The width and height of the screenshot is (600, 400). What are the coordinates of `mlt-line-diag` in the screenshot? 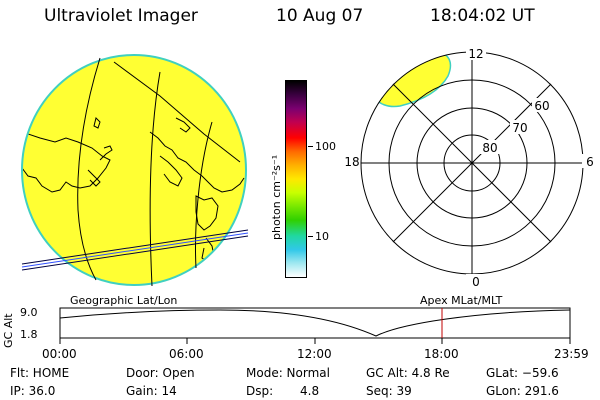 It's located at (472, 163).